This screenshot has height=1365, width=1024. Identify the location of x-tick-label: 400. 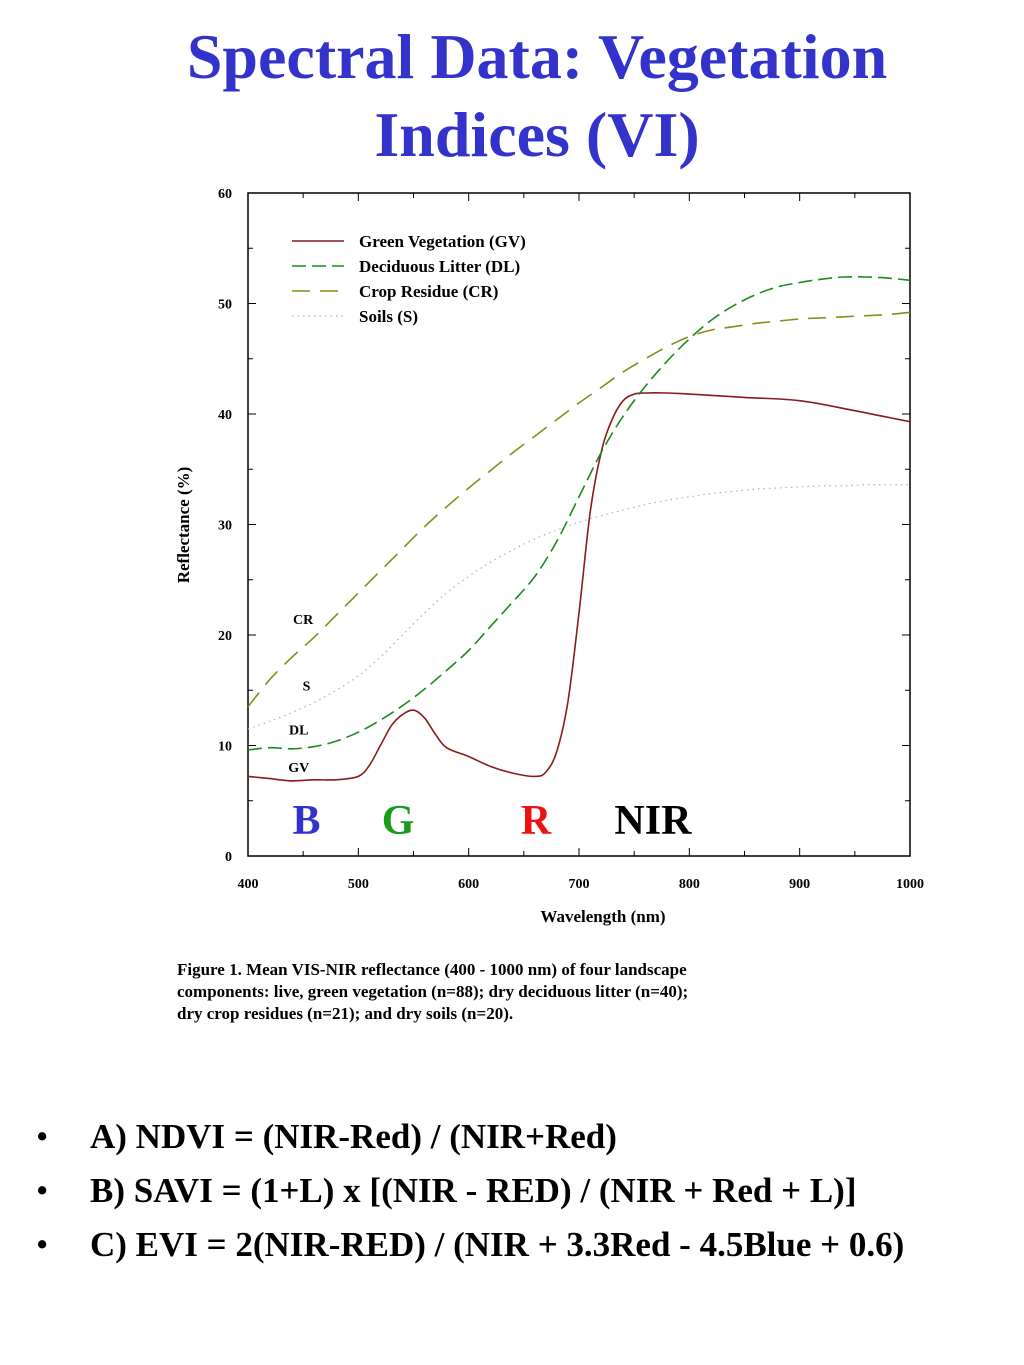
(248, 884).